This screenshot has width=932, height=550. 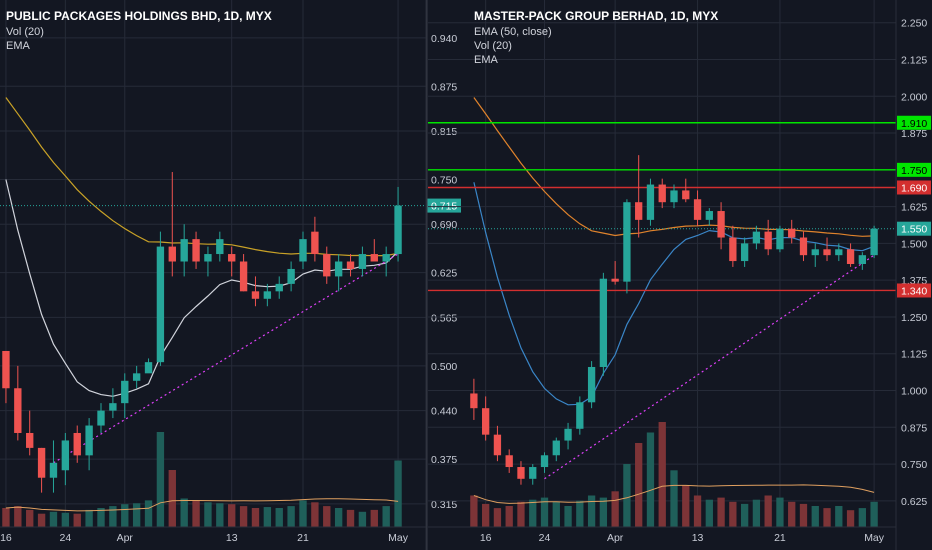 What do you see at coordinates (615, 538) in the screenshot?
I see `r-time-tick: Apr` at bounding box center [615, 538].